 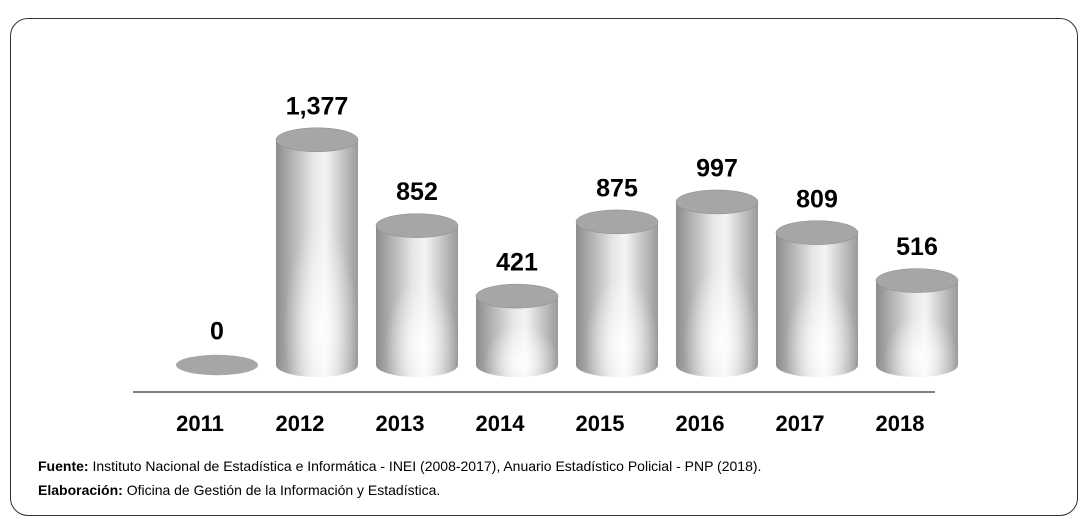 What do you see at coordinates (300, 423) in the screenshot?
I see `x-tick-label: 2012` at bounding box center [300, 423].